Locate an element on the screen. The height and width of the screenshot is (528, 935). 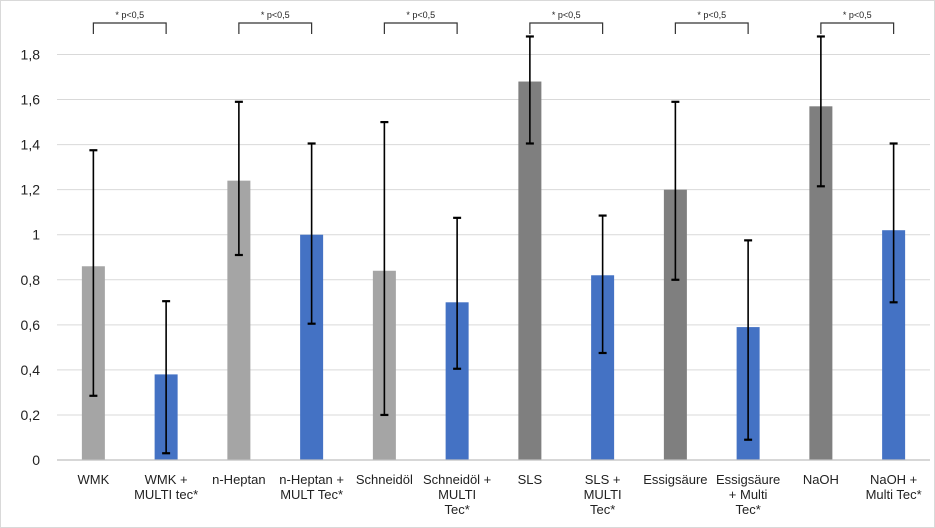
y-tick-label: 0 is located at coordinates (36, 460).